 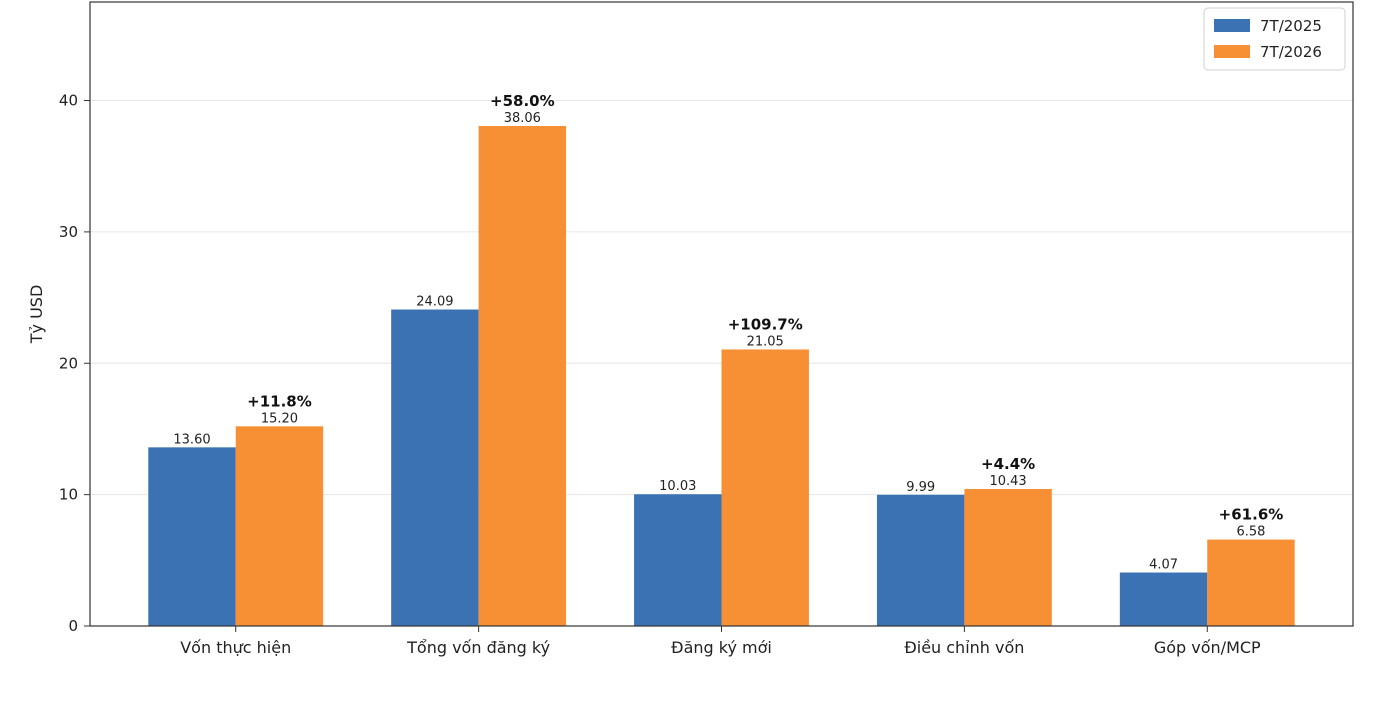 I want to click on growth-label: +58.0%, so click(x=522, y=101).